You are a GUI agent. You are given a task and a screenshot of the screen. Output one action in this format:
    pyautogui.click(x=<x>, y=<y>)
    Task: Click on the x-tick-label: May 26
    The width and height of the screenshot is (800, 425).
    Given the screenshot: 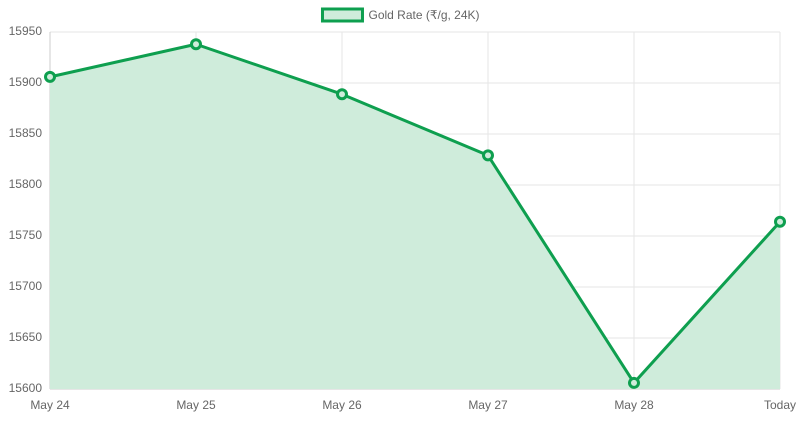 What is the action you would take?
    pyautogui.click(x=342, y=405)
    